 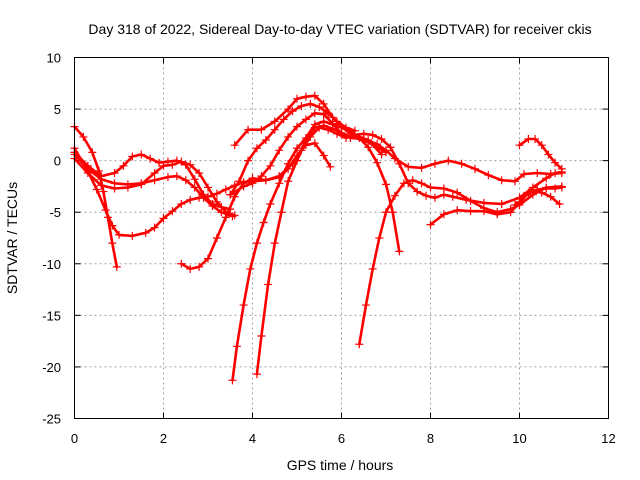 What do you see at coordinates (341, 438) in the screenshot?
I see `x-tick-label: 6` at bounding box center [341, 438].